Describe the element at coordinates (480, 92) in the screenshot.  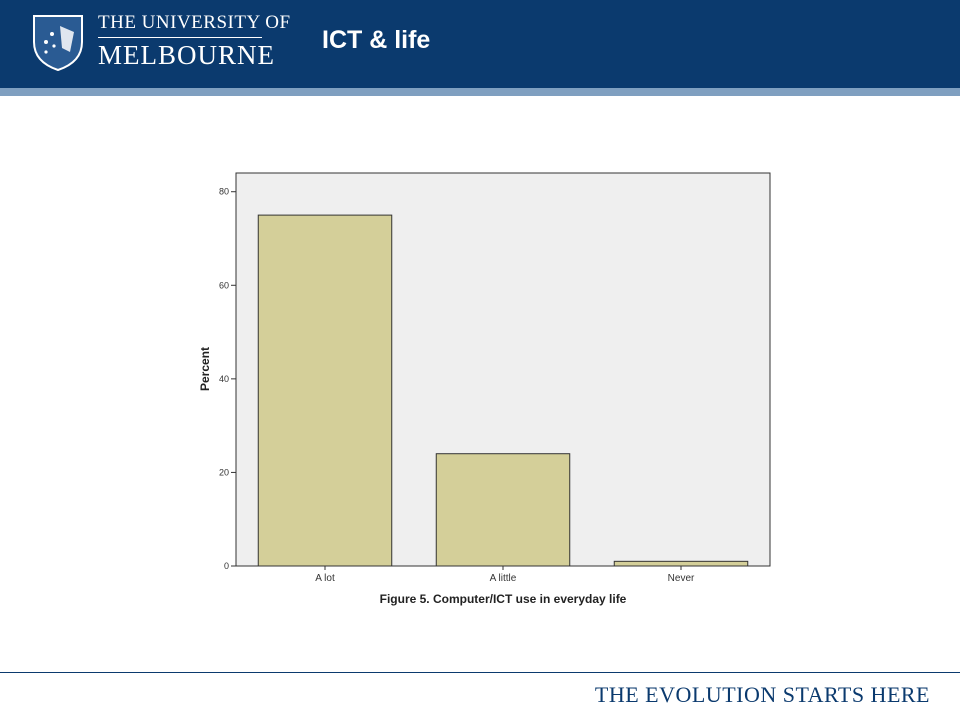
I see `header-accent-rule` at that location.